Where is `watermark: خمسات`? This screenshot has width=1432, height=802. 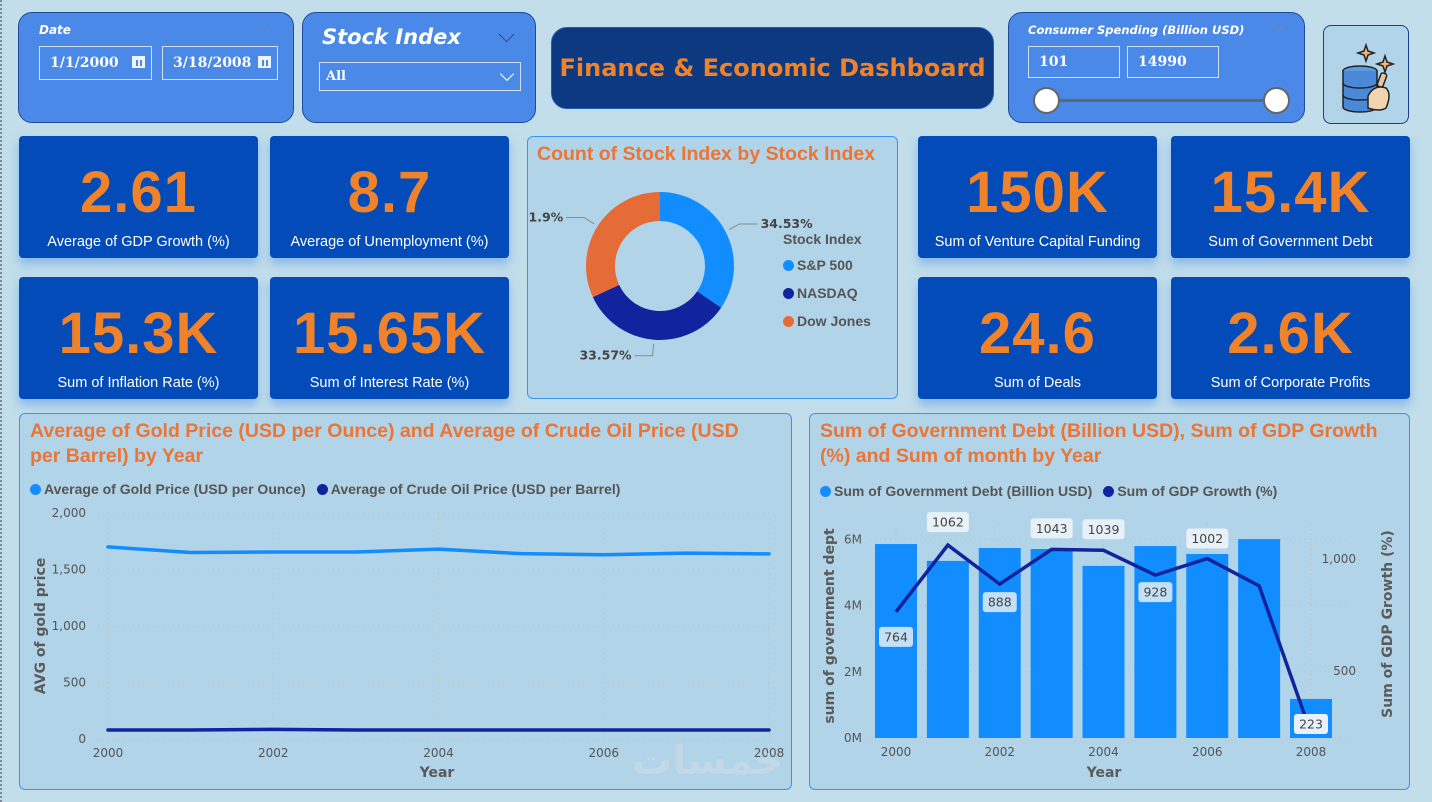
watermark: خمسات is located at coordinates (708, 761).